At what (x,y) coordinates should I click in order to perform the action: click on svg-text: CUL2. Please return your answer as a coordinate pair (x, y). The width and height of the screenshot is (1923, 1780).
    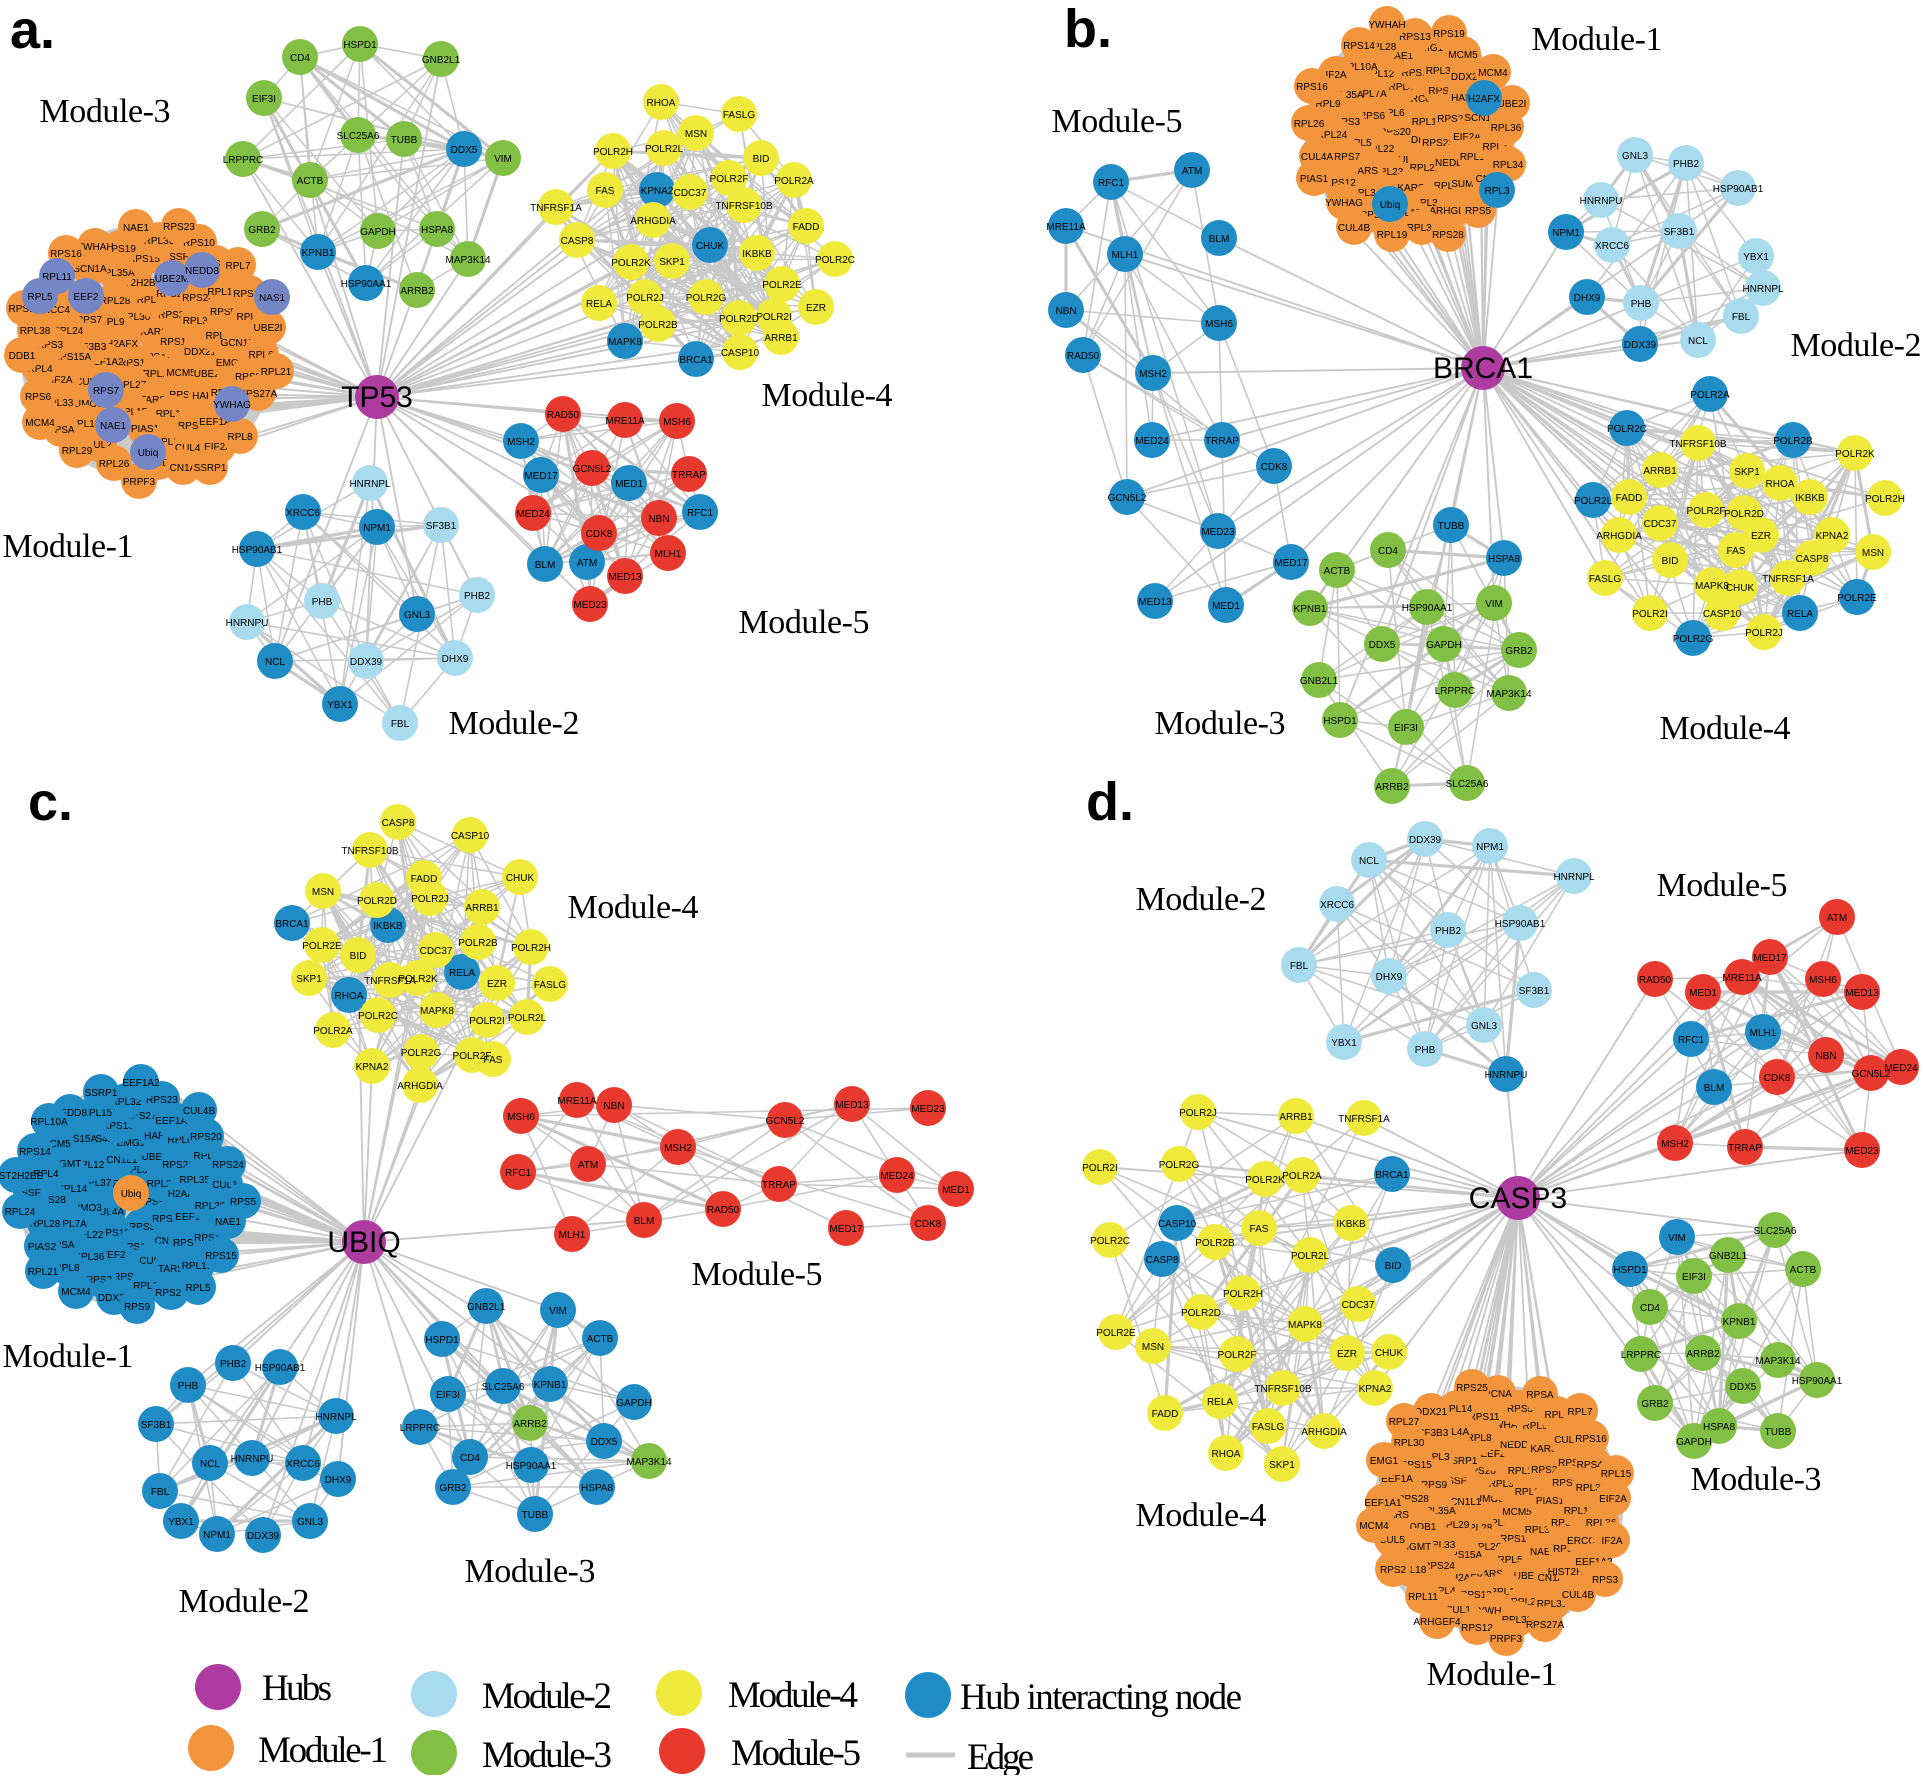
    Looking at the image, I should click on (1567, 1440).